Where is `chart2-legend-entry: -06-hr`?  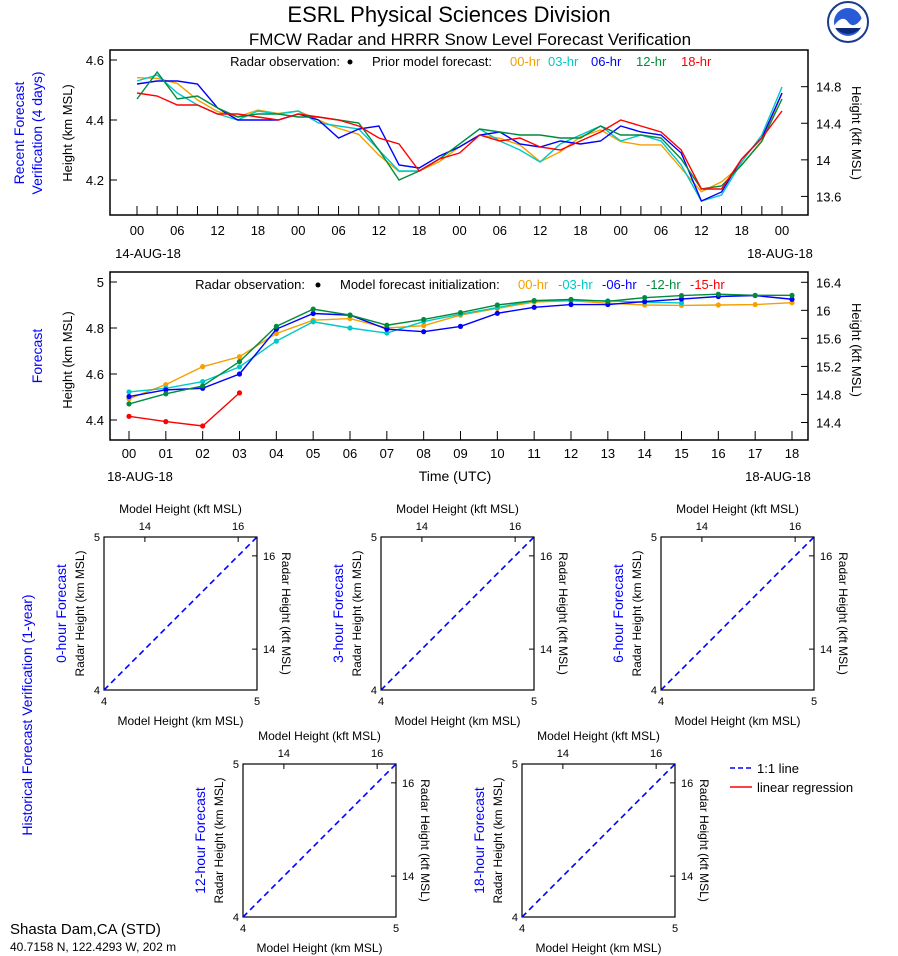
chart2-legend-entry: -06-hr is located at coordinates (619, 284).